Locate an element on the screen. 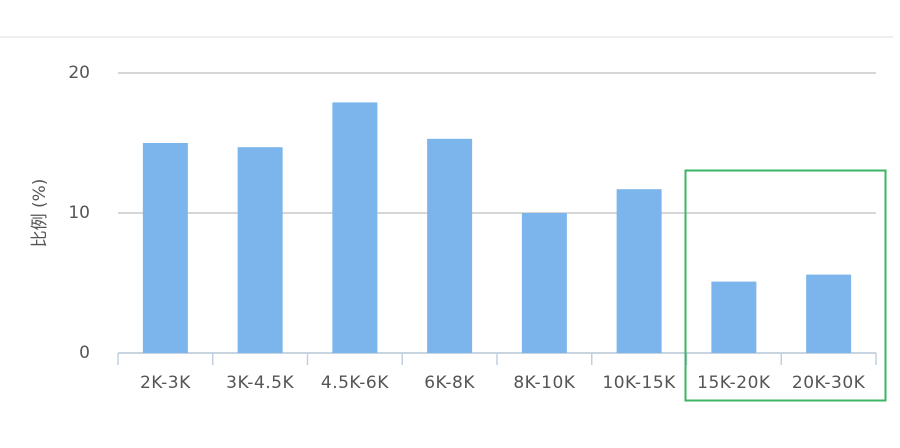  x-tick-label: 8K-10K is located at coordinates (544, 383).